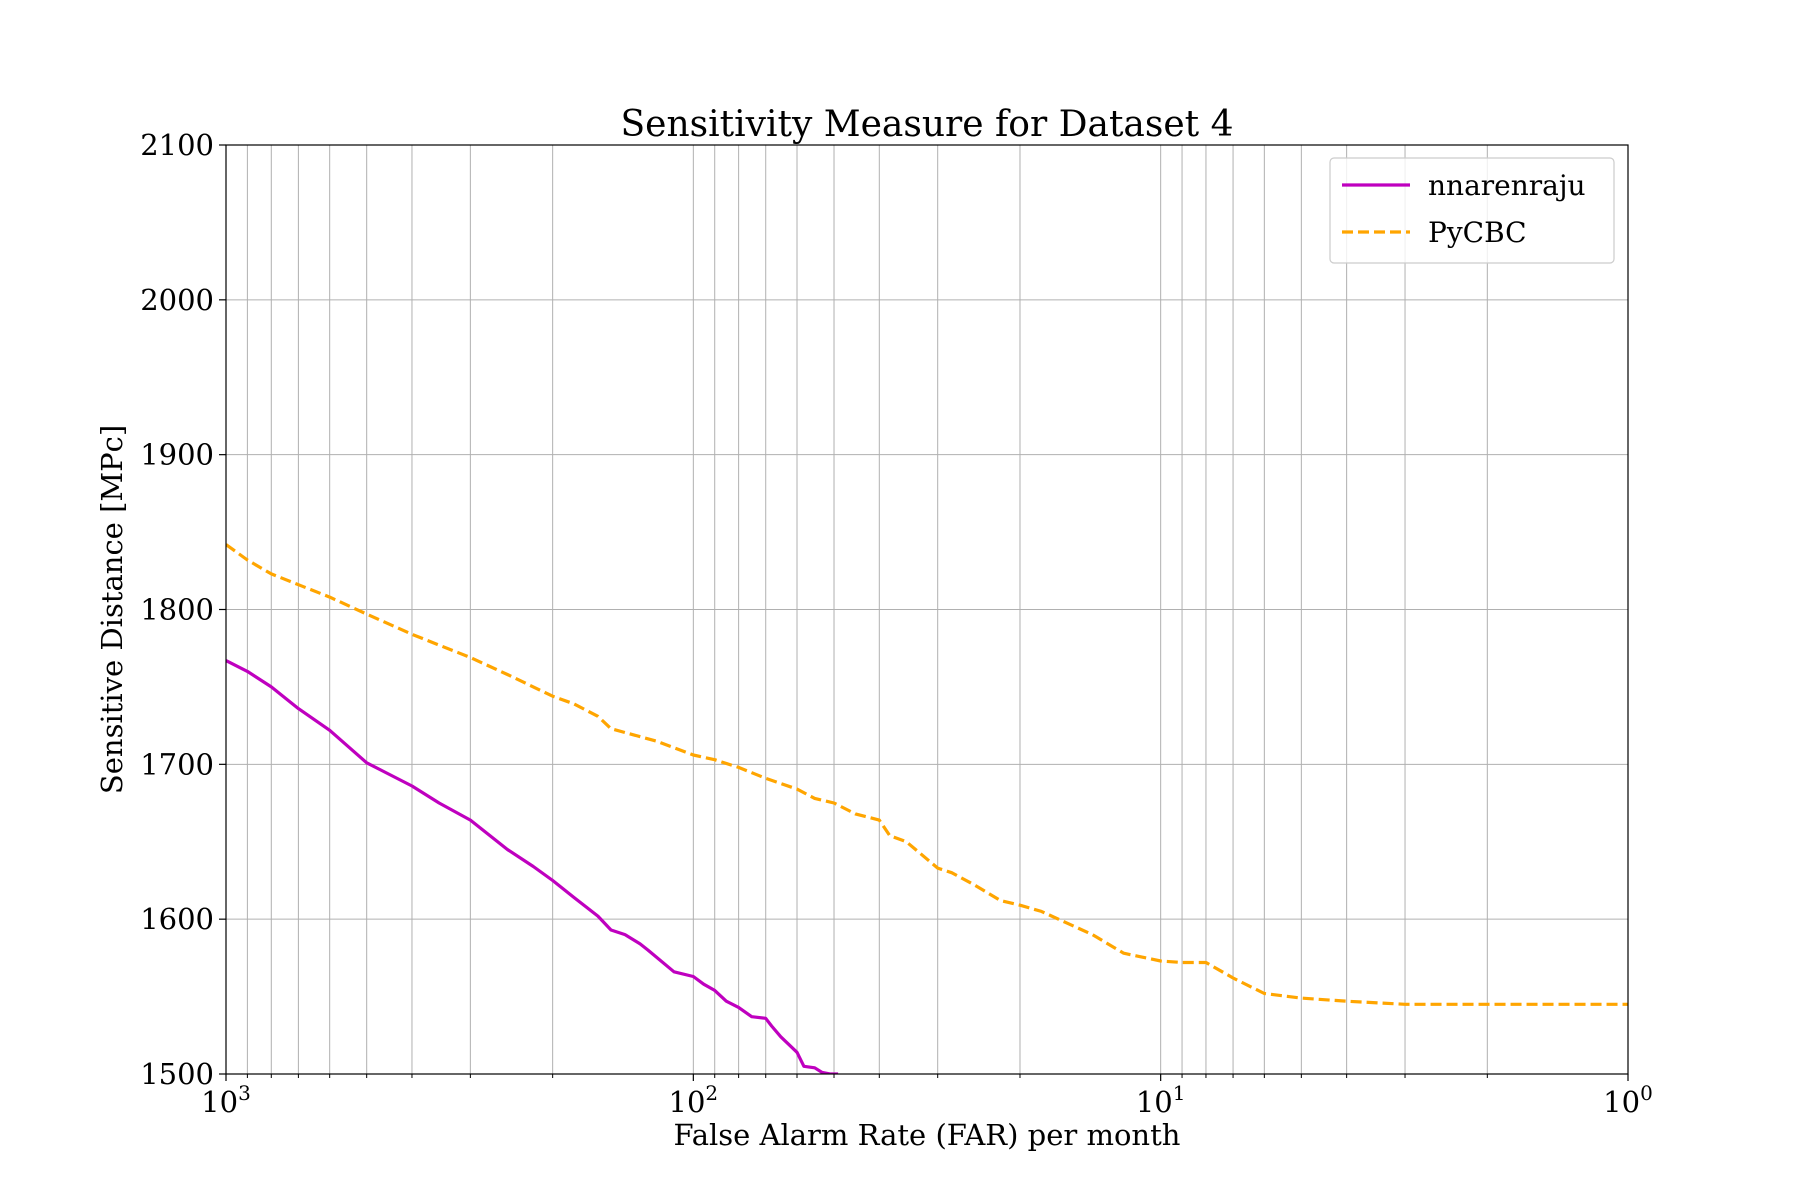  I want to click on series-line-nnarenraju, so click(532, 866).